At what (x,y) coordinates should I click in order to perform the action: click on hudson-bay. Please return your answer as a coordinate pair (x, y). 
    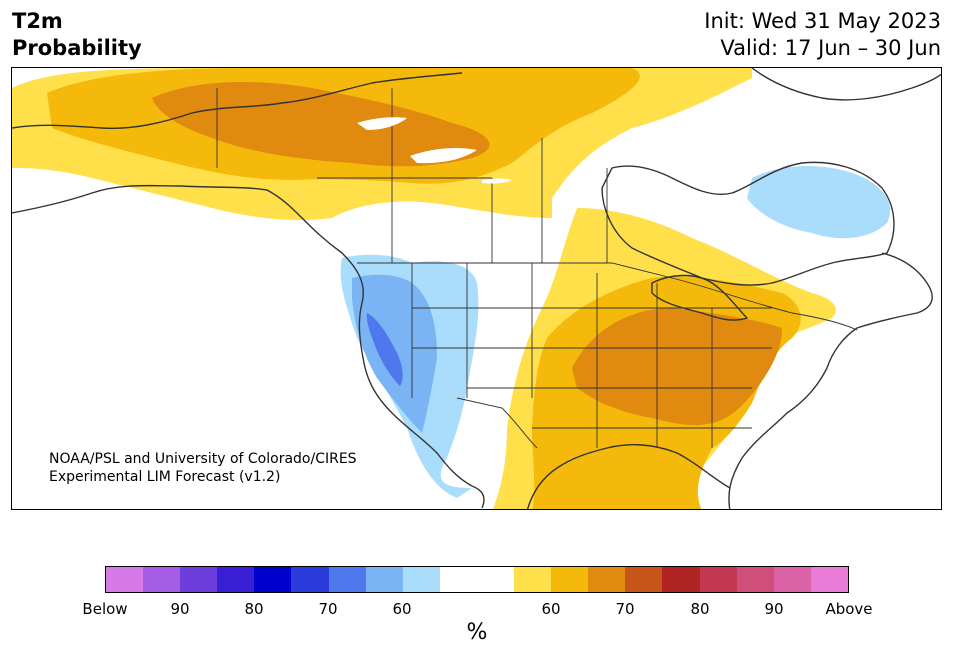
    Looking at the image, I should click on (748, 223).